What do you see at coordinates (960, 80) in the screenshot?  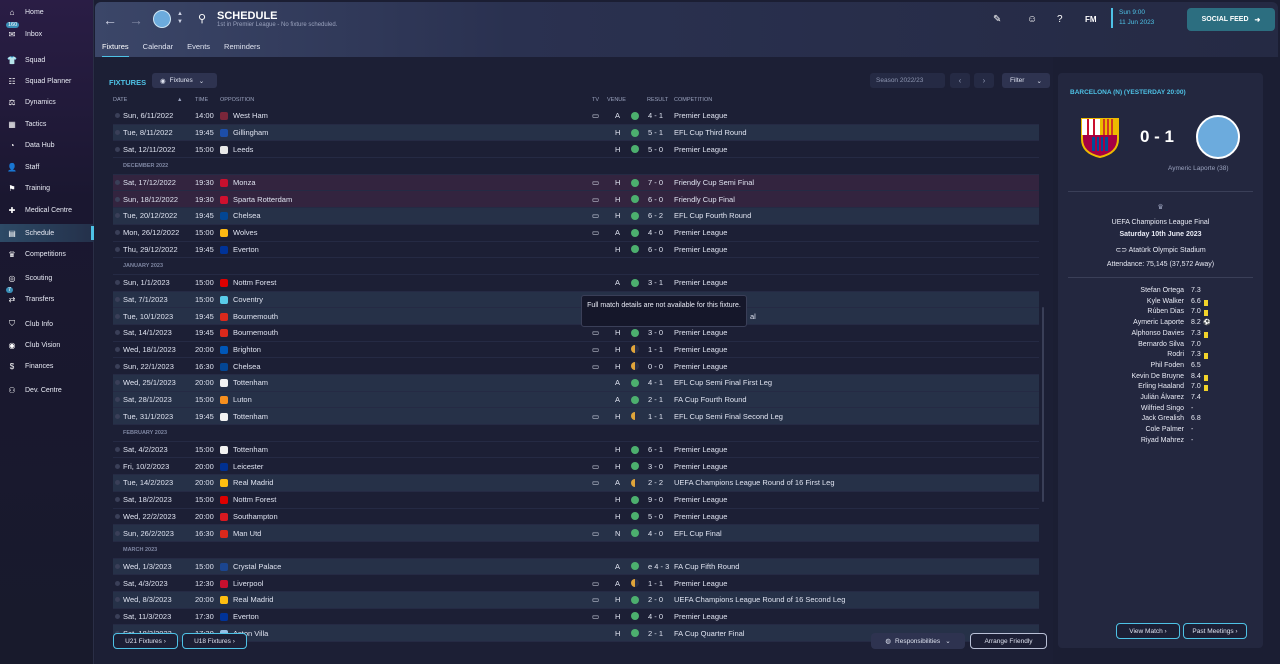 I see `prev-season-button: ‹` at bounding box center [960, 80].